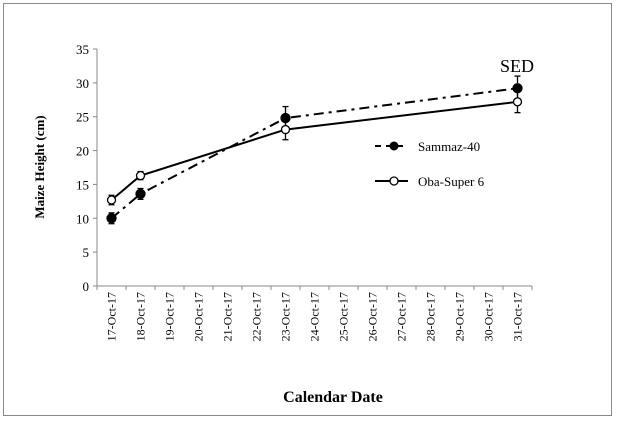 The image size is (617, 421). What do you see at coordinates (82, 218) in the screenshot?
I see `y-tick-label: 10` at bounding box center [82, 218].